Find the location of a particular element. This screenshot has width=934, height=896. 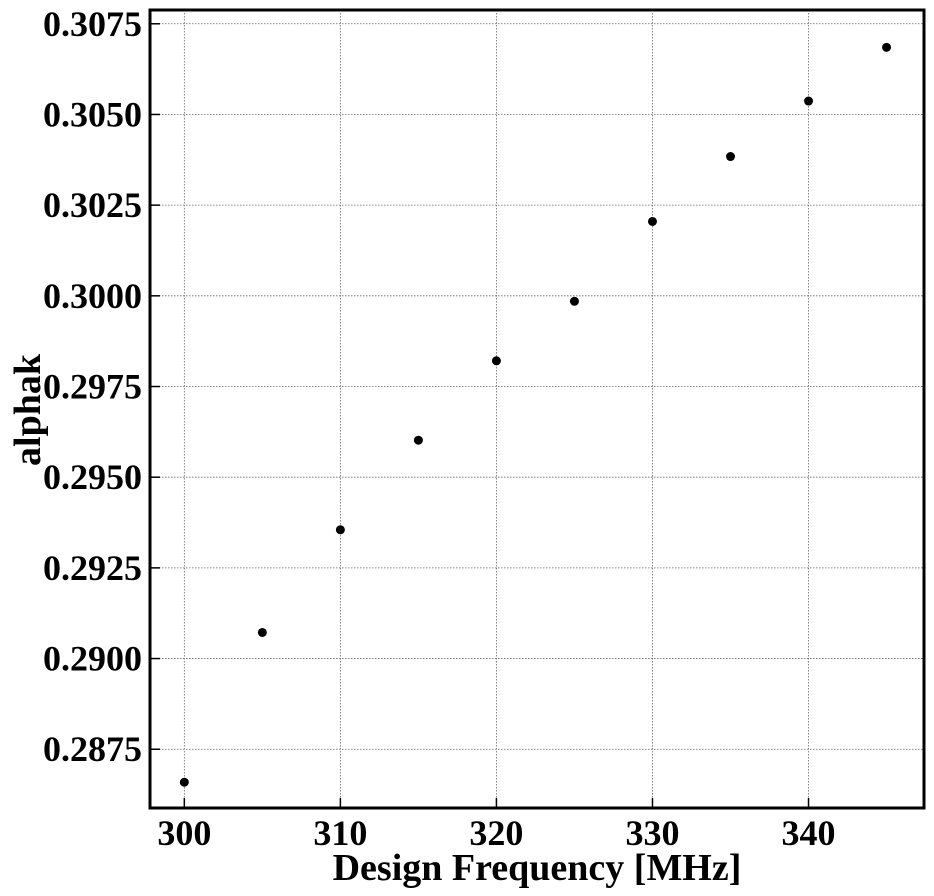

y-tick-label: 0.2975 is located at coordinates (92, 387).